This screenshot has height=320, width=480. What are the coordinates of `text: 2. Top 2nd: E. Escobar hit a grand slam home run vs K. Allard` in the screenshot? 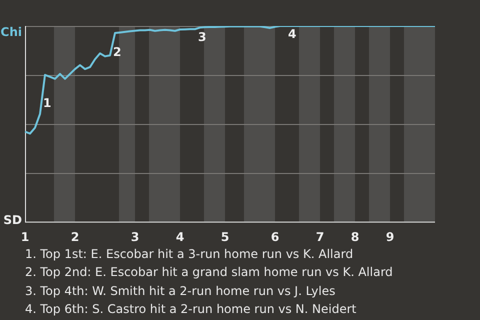 It's located at (209, 273).